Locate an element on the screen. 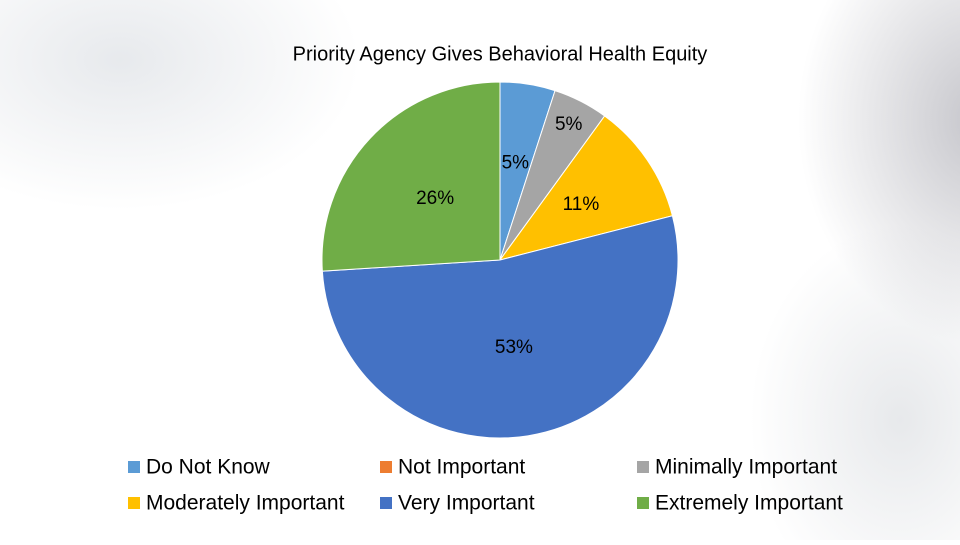  legend-label: Extremely Important is located at coordinates (749, 503).